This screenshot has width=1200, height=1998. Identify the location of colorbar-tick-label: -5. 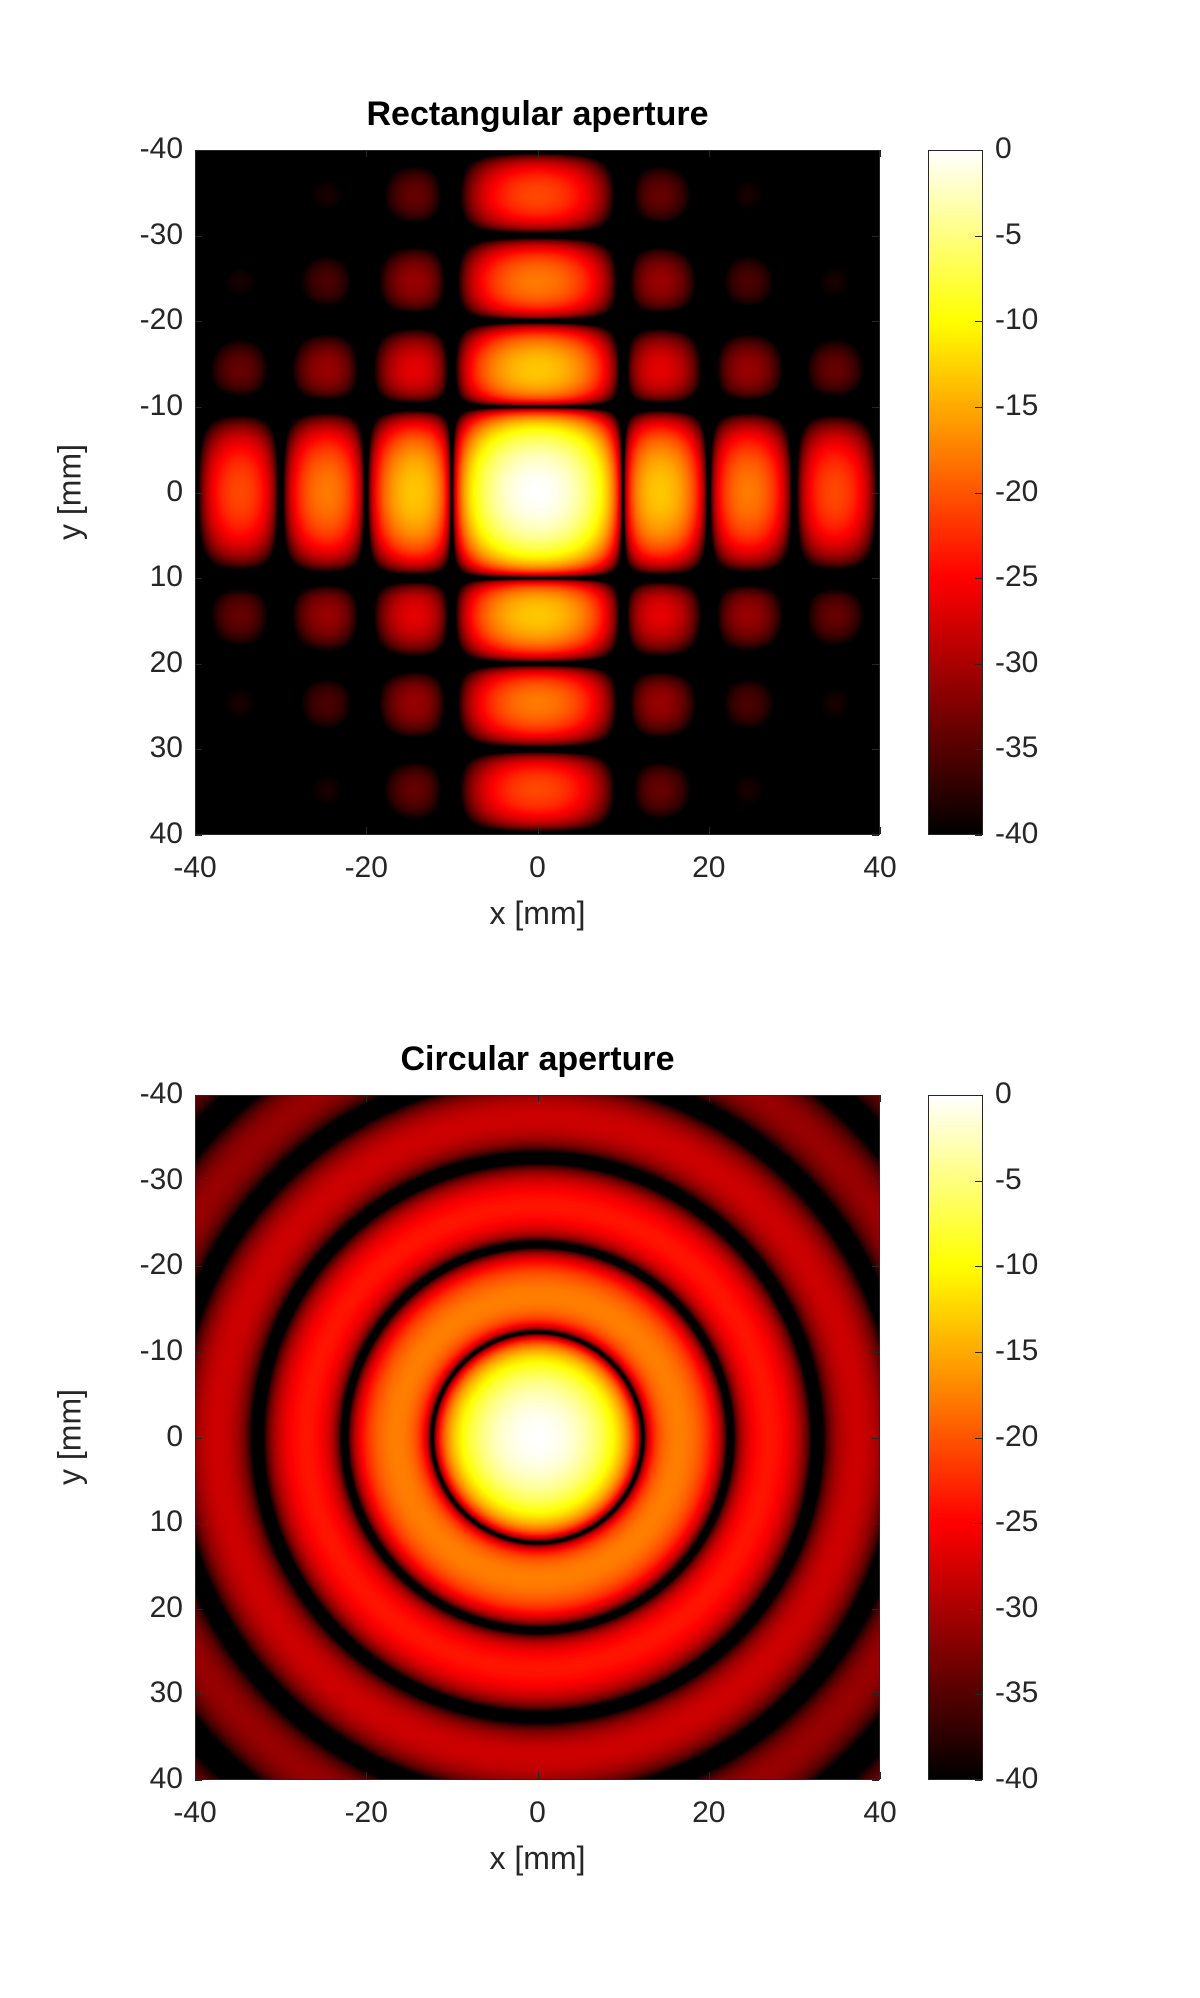
(1008, 1179).